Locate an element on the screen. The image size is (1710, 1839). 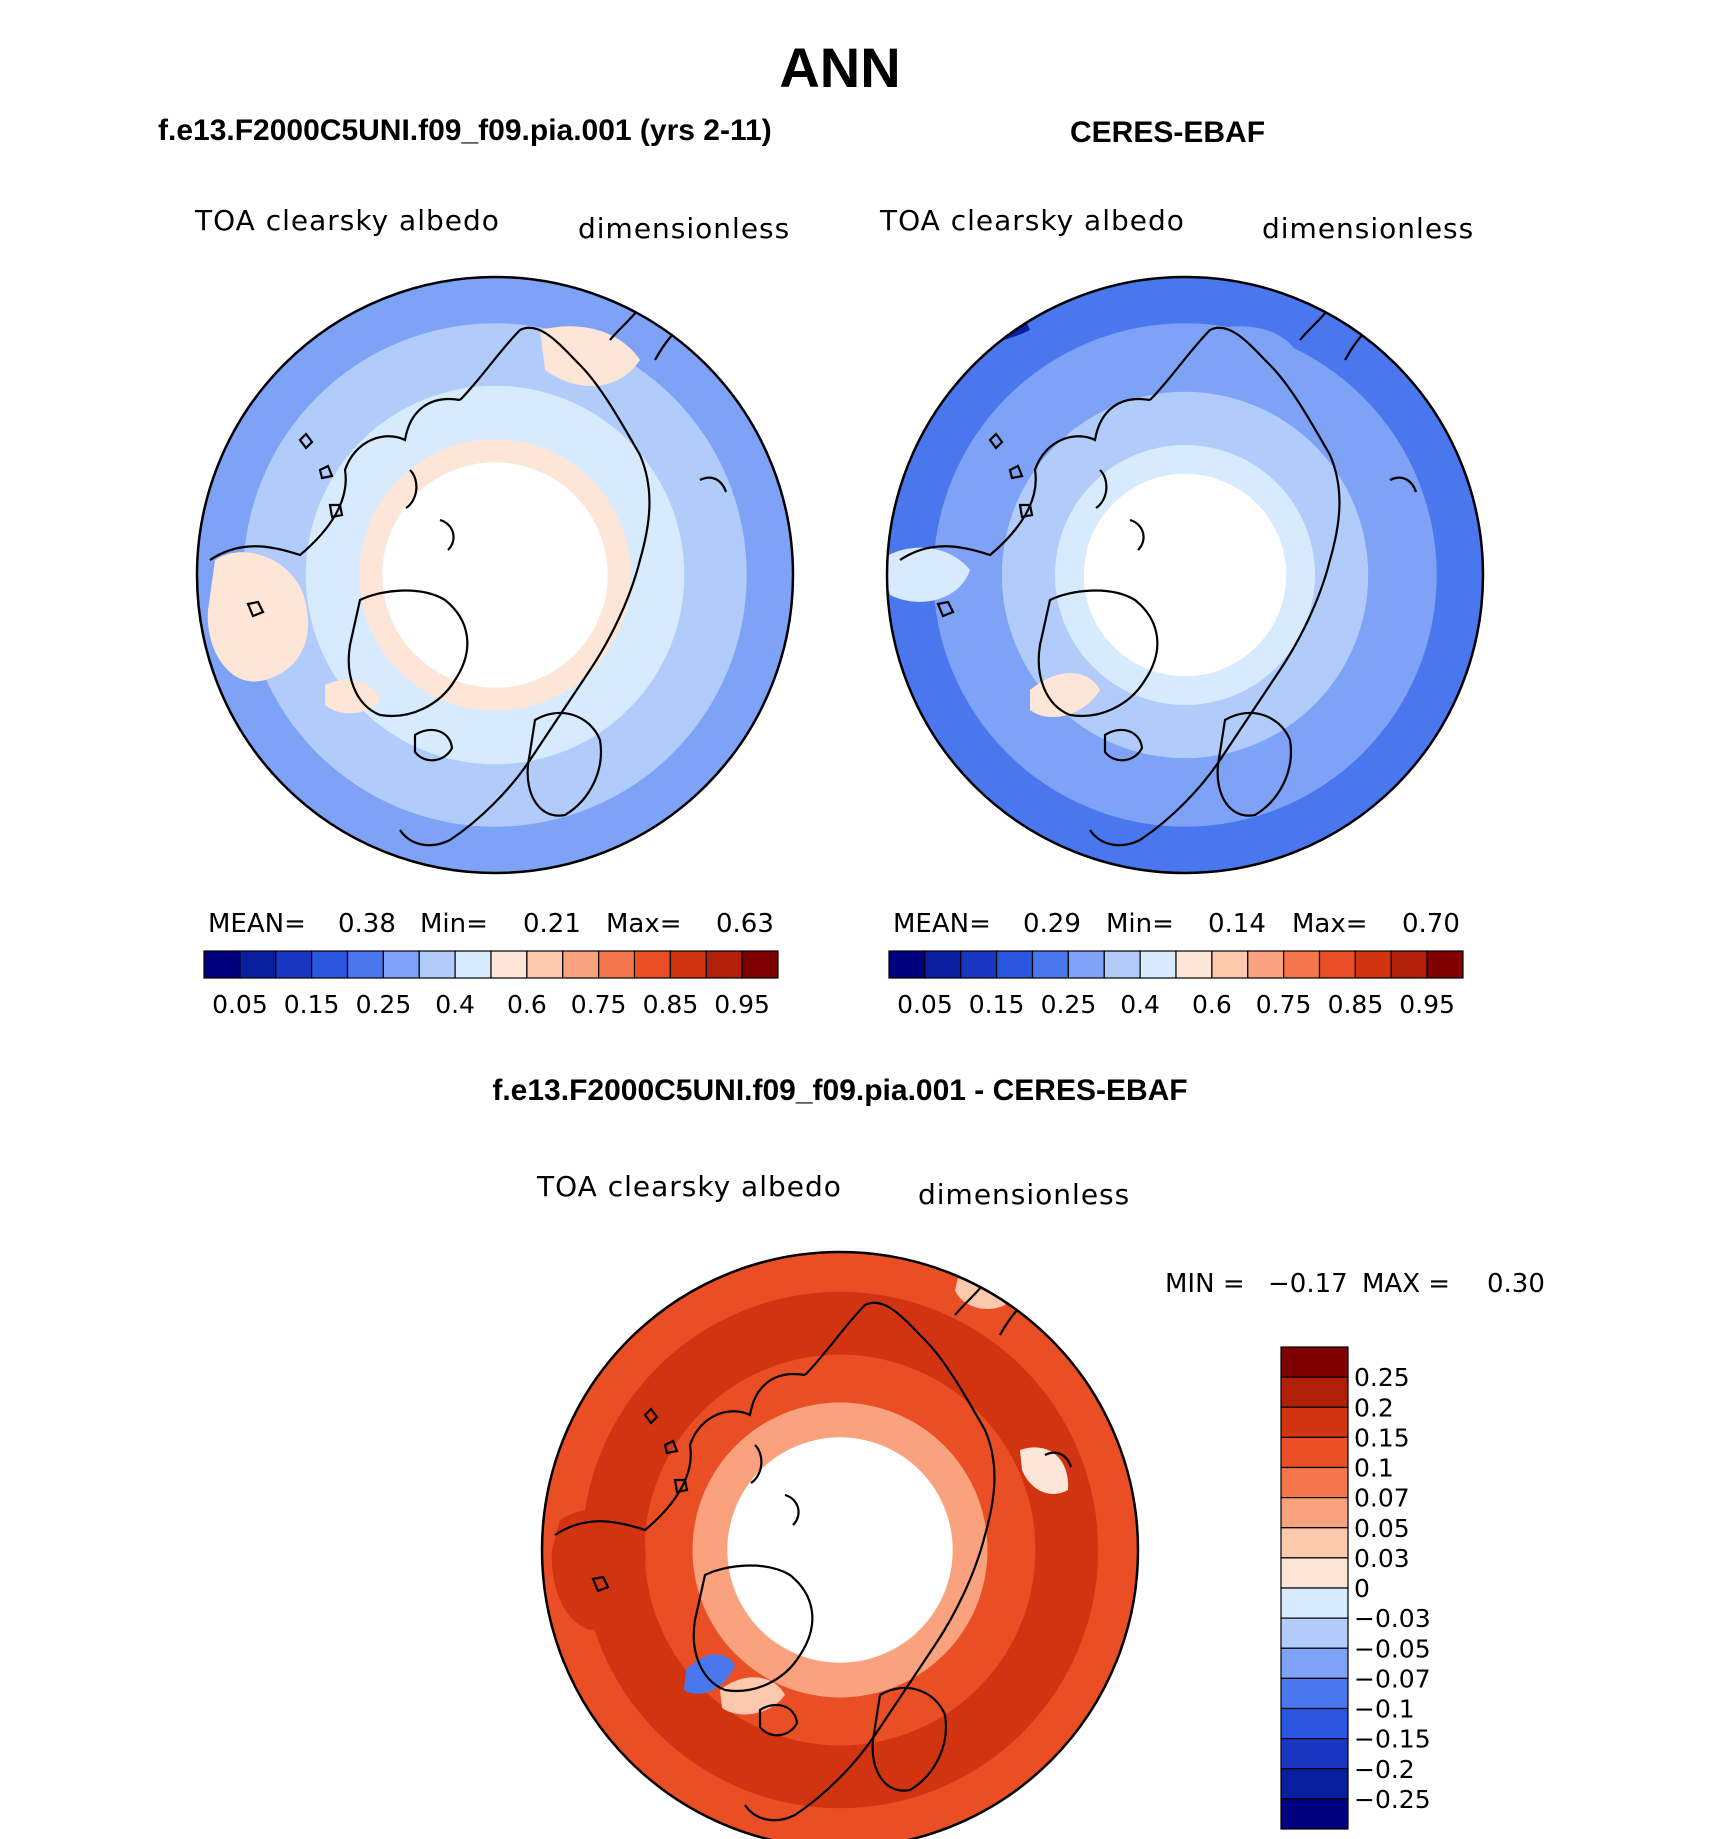
panel-diff-coastlines is located at coordinates (813, 1554).